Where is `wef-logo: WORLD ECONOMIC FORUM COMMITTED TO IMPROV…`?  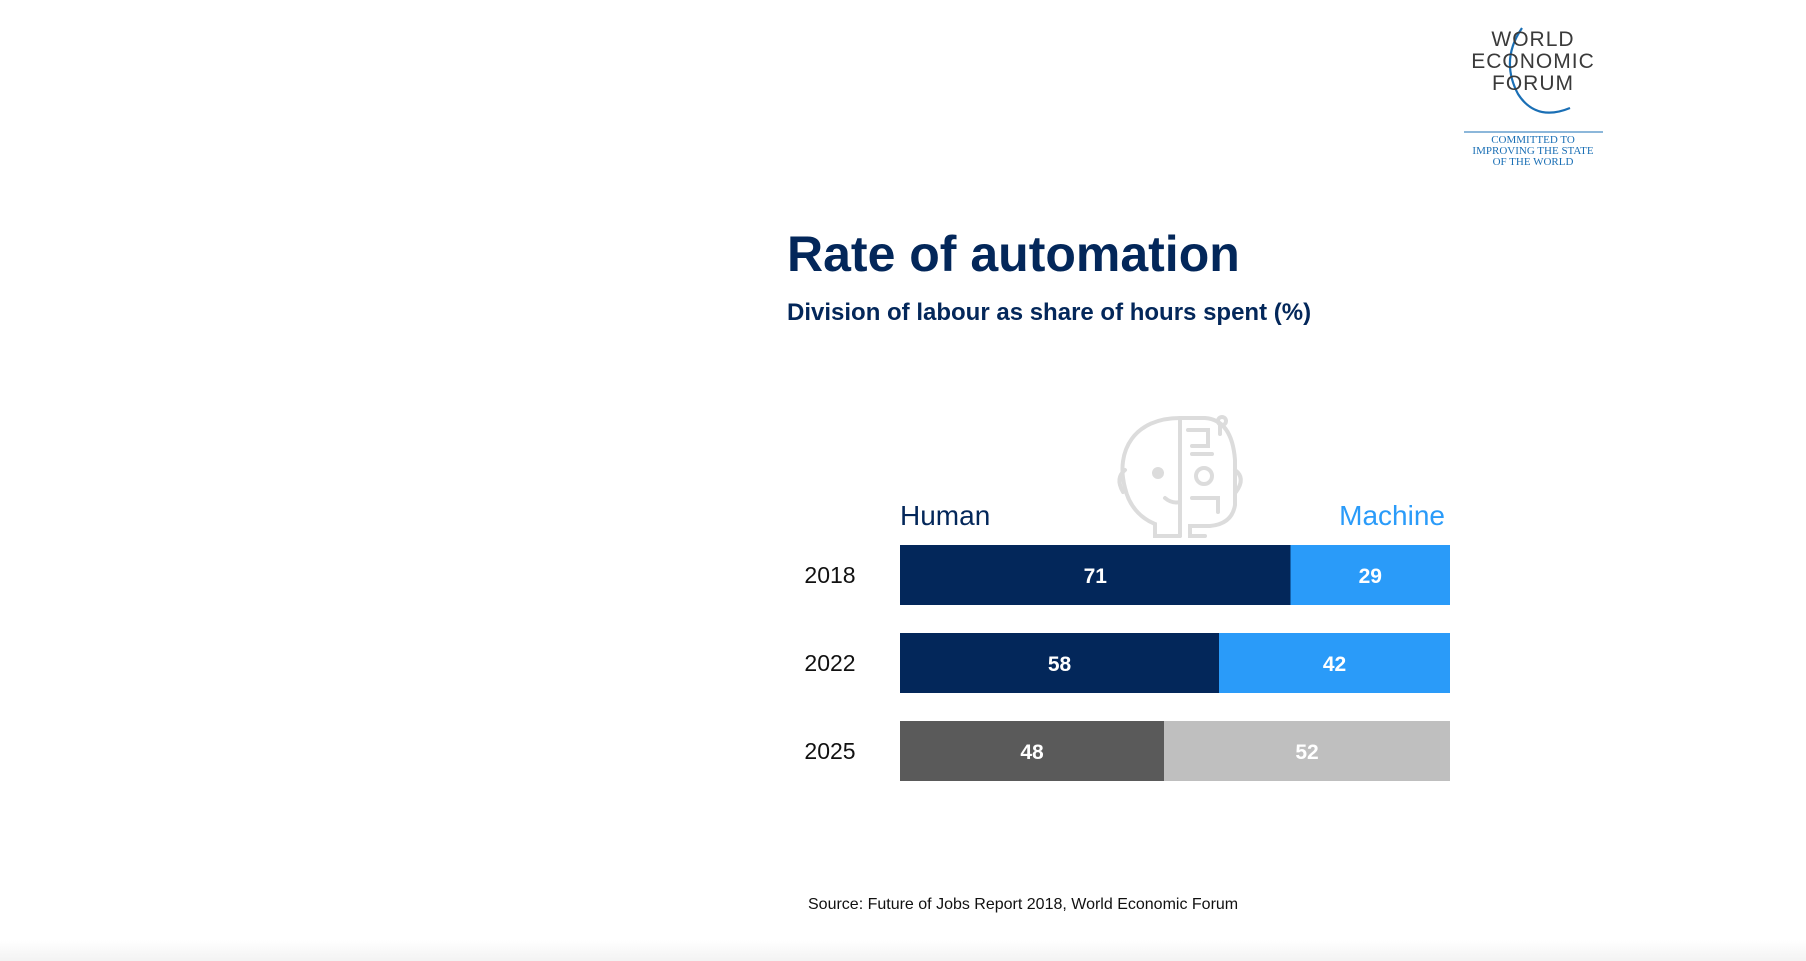 wef-logo: WORLD ECONOMIC FORUM COMMITTED TO IMPROV… is located at coordinates (1535, 97).